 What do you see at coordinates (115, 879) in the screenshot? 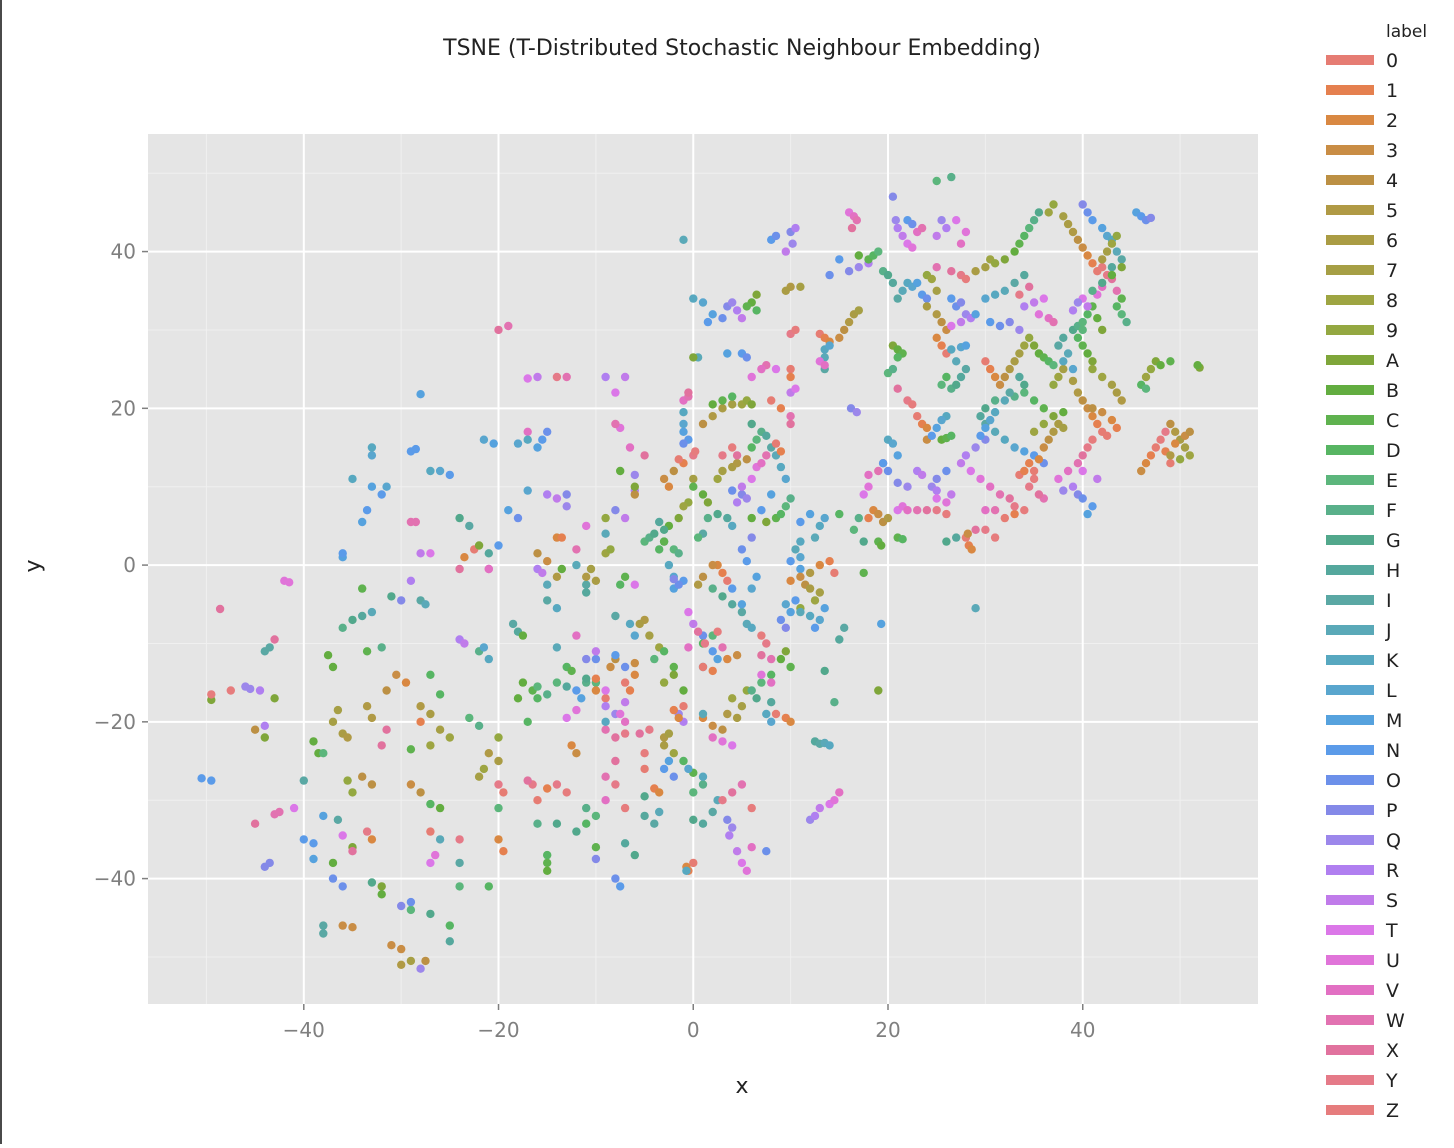
I see `y-tick-label: −40` at bounding box center [115, 879].